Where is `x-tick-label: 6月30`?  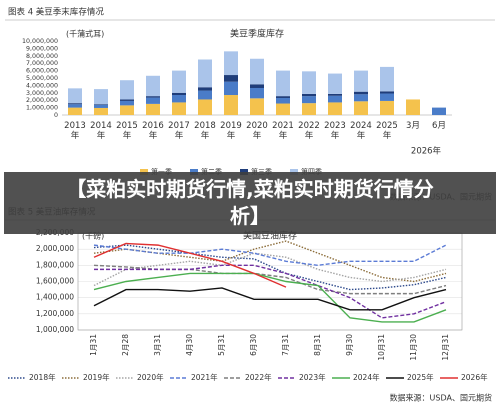
x-tick-label: 6月30 is located at coordinates (253, 345).